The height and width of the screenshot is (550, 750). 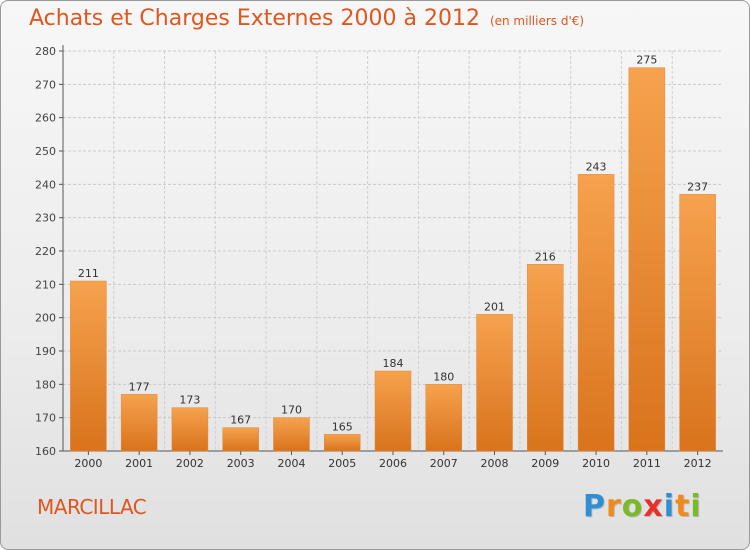 I want to click on bar-value-label: 184, so click(x=393, y=363).